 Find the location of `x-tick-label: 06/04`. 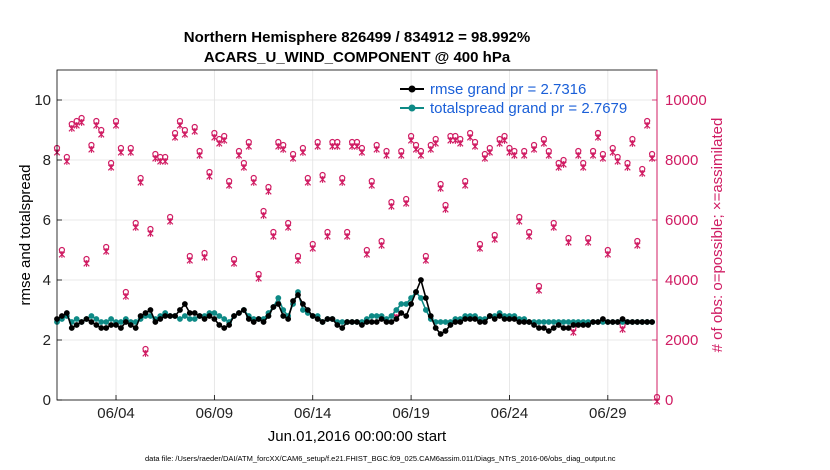

x-tick-label: 06/04 is located at coordinates (116, 413).